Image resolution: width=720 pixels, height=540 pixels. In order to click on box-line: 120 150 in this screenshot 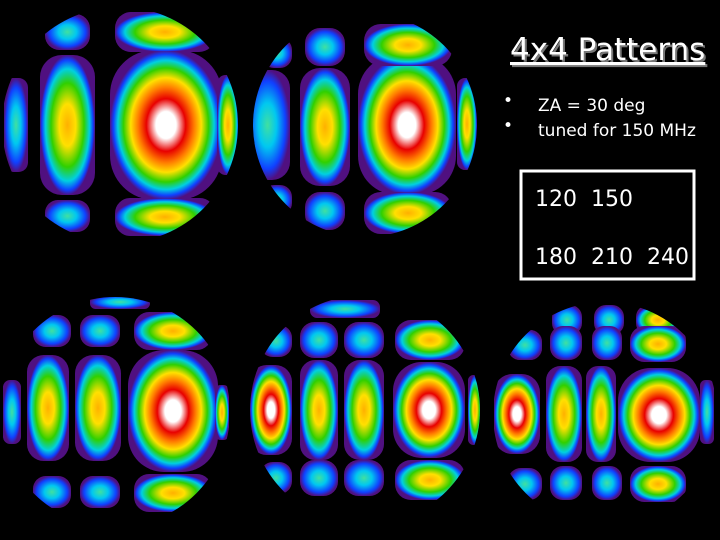, I will do `click(584, 199)`.